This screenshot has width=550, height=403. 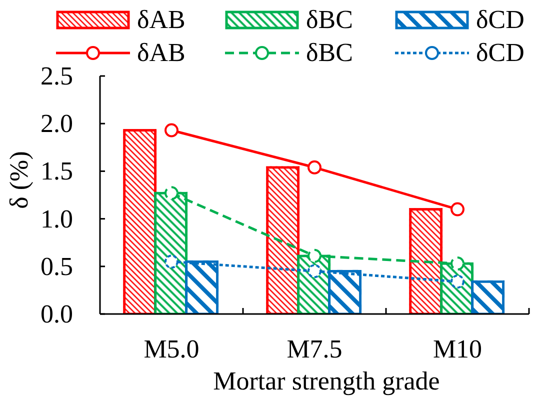 I want to click on y-axis-title: δ (%), so click(x=19, y=180).